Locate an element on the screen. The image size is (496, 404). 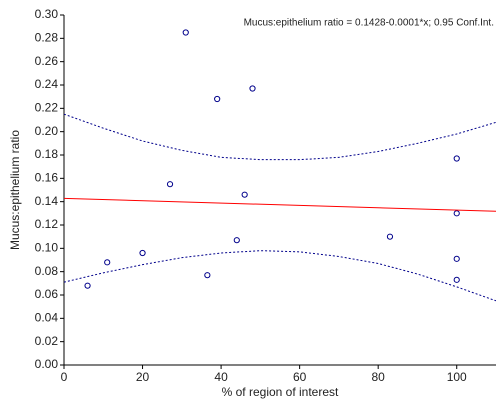
y-tick-label: 0.12 is located at coordinates (47, 224).